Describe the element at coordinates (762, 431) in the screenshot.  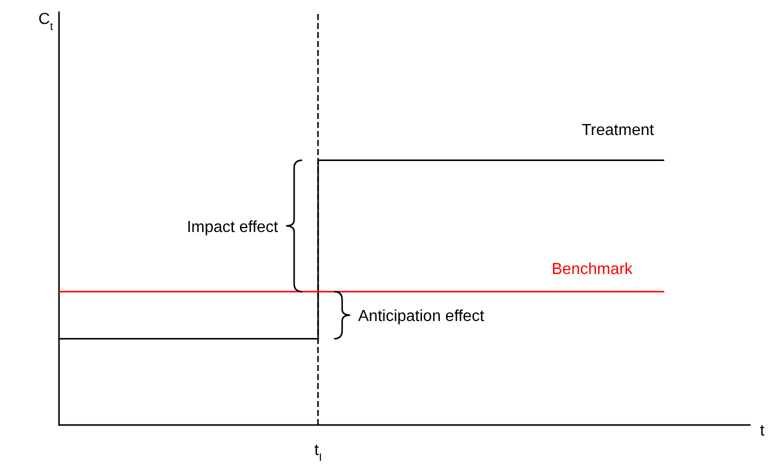
I see `x-axis-title: t` at that location.